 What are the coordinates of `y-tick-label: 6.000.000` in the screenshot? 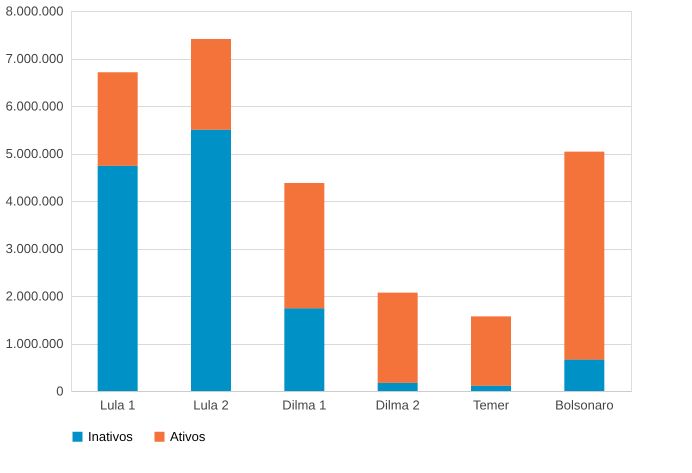 It's located at (35, 106).